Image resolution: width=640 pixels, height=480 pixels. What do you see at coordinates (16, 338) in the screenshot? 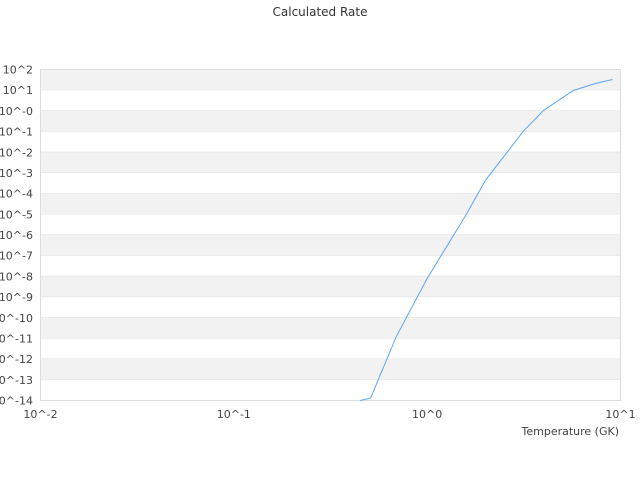
I see `y-tick-label: 10^-11` at bounding box center [16, 338].